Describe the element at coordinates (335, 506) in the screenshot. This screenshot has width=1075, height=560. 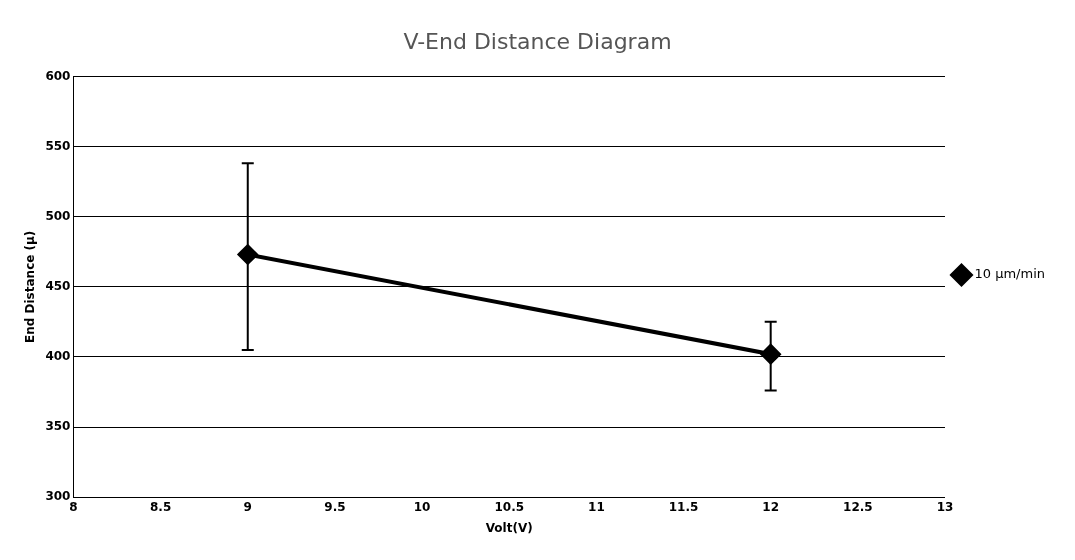
I see `x-tick-label: 9.5` at that location.